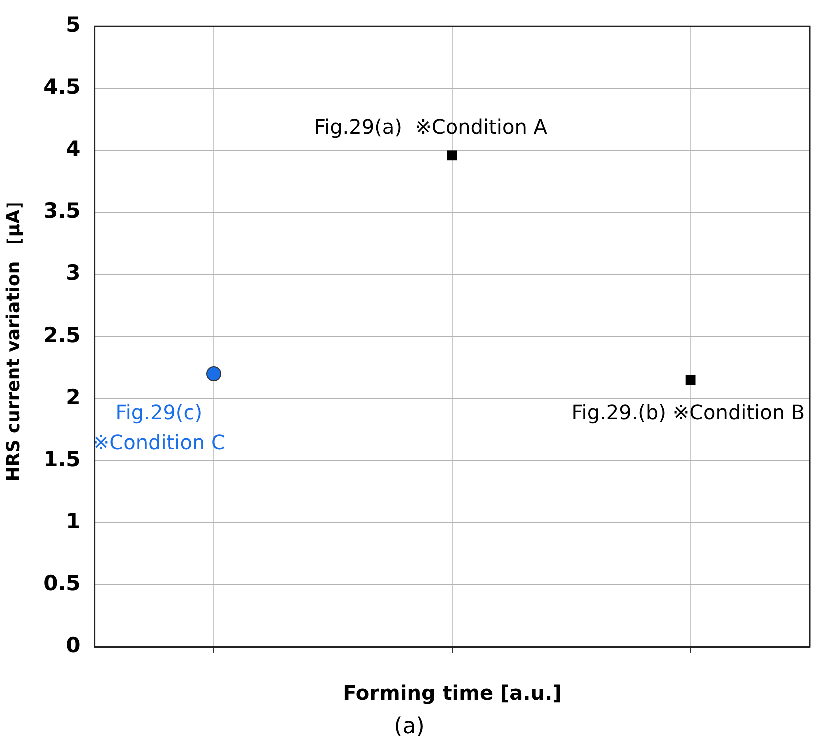 Image resolution: width=818 pixels, height=751 pixels. What do you see at coordinates (62, 583) in the screenshot?
I see `y-tick-label: 0.5` at bounding box center [62, 583].